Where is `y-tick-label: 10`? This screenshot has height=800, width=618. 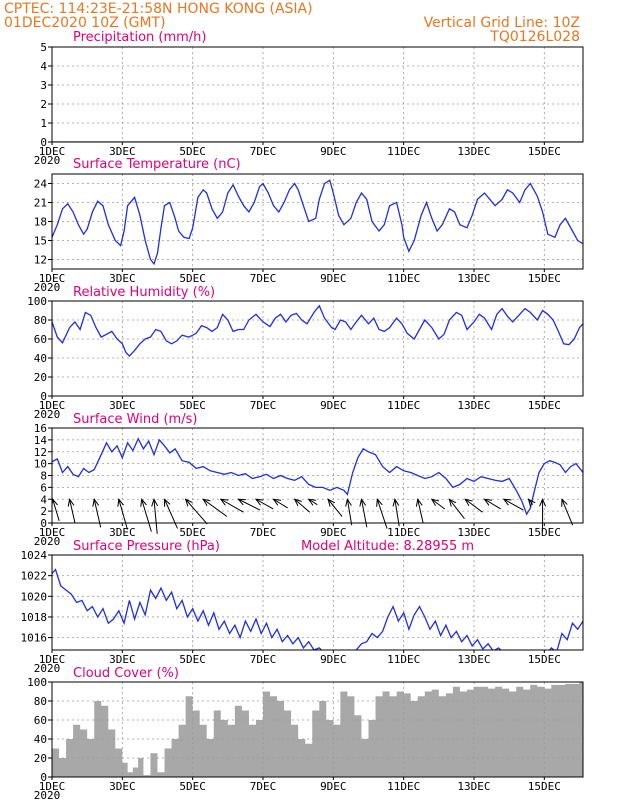 y-tick-label: 10 is located at coordinates (40, 464).